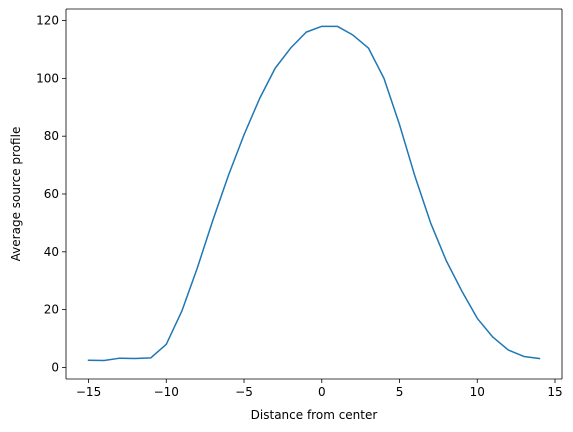 The image size is (573, 432). I want to click on y-tick-label: 60, so click(51, 194).